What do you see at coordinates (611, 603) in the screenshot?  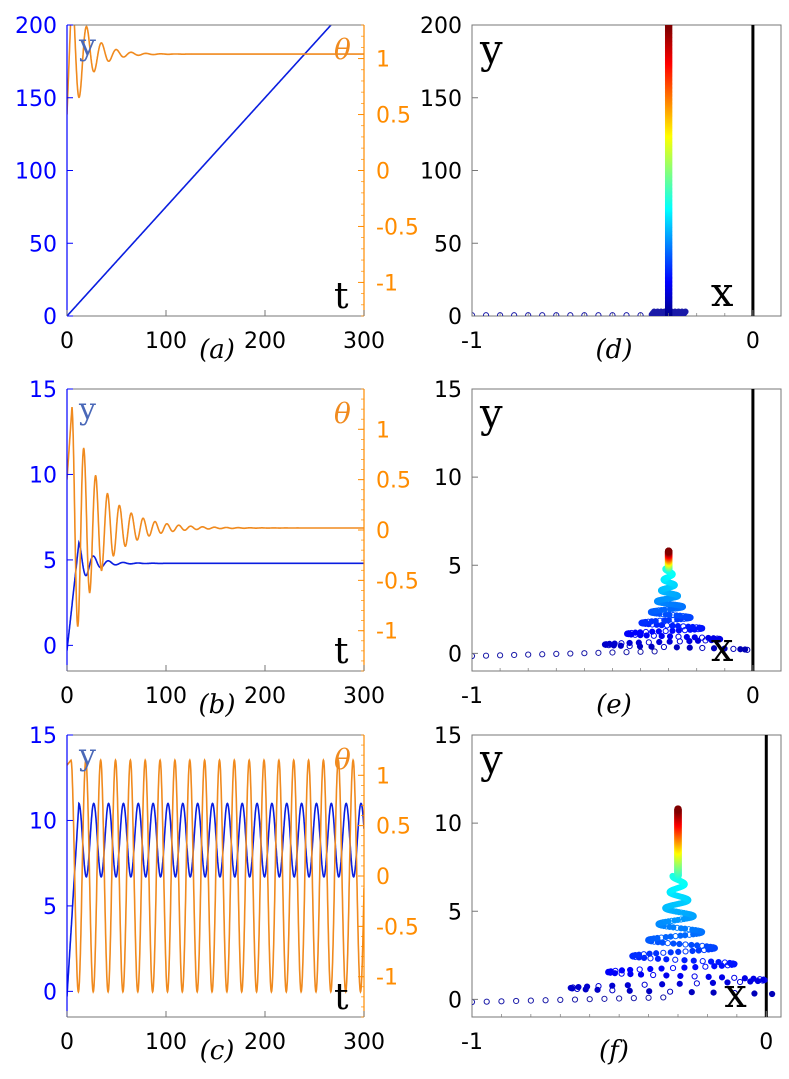 I see `trajectory-points` at bounding box center [611, 603].